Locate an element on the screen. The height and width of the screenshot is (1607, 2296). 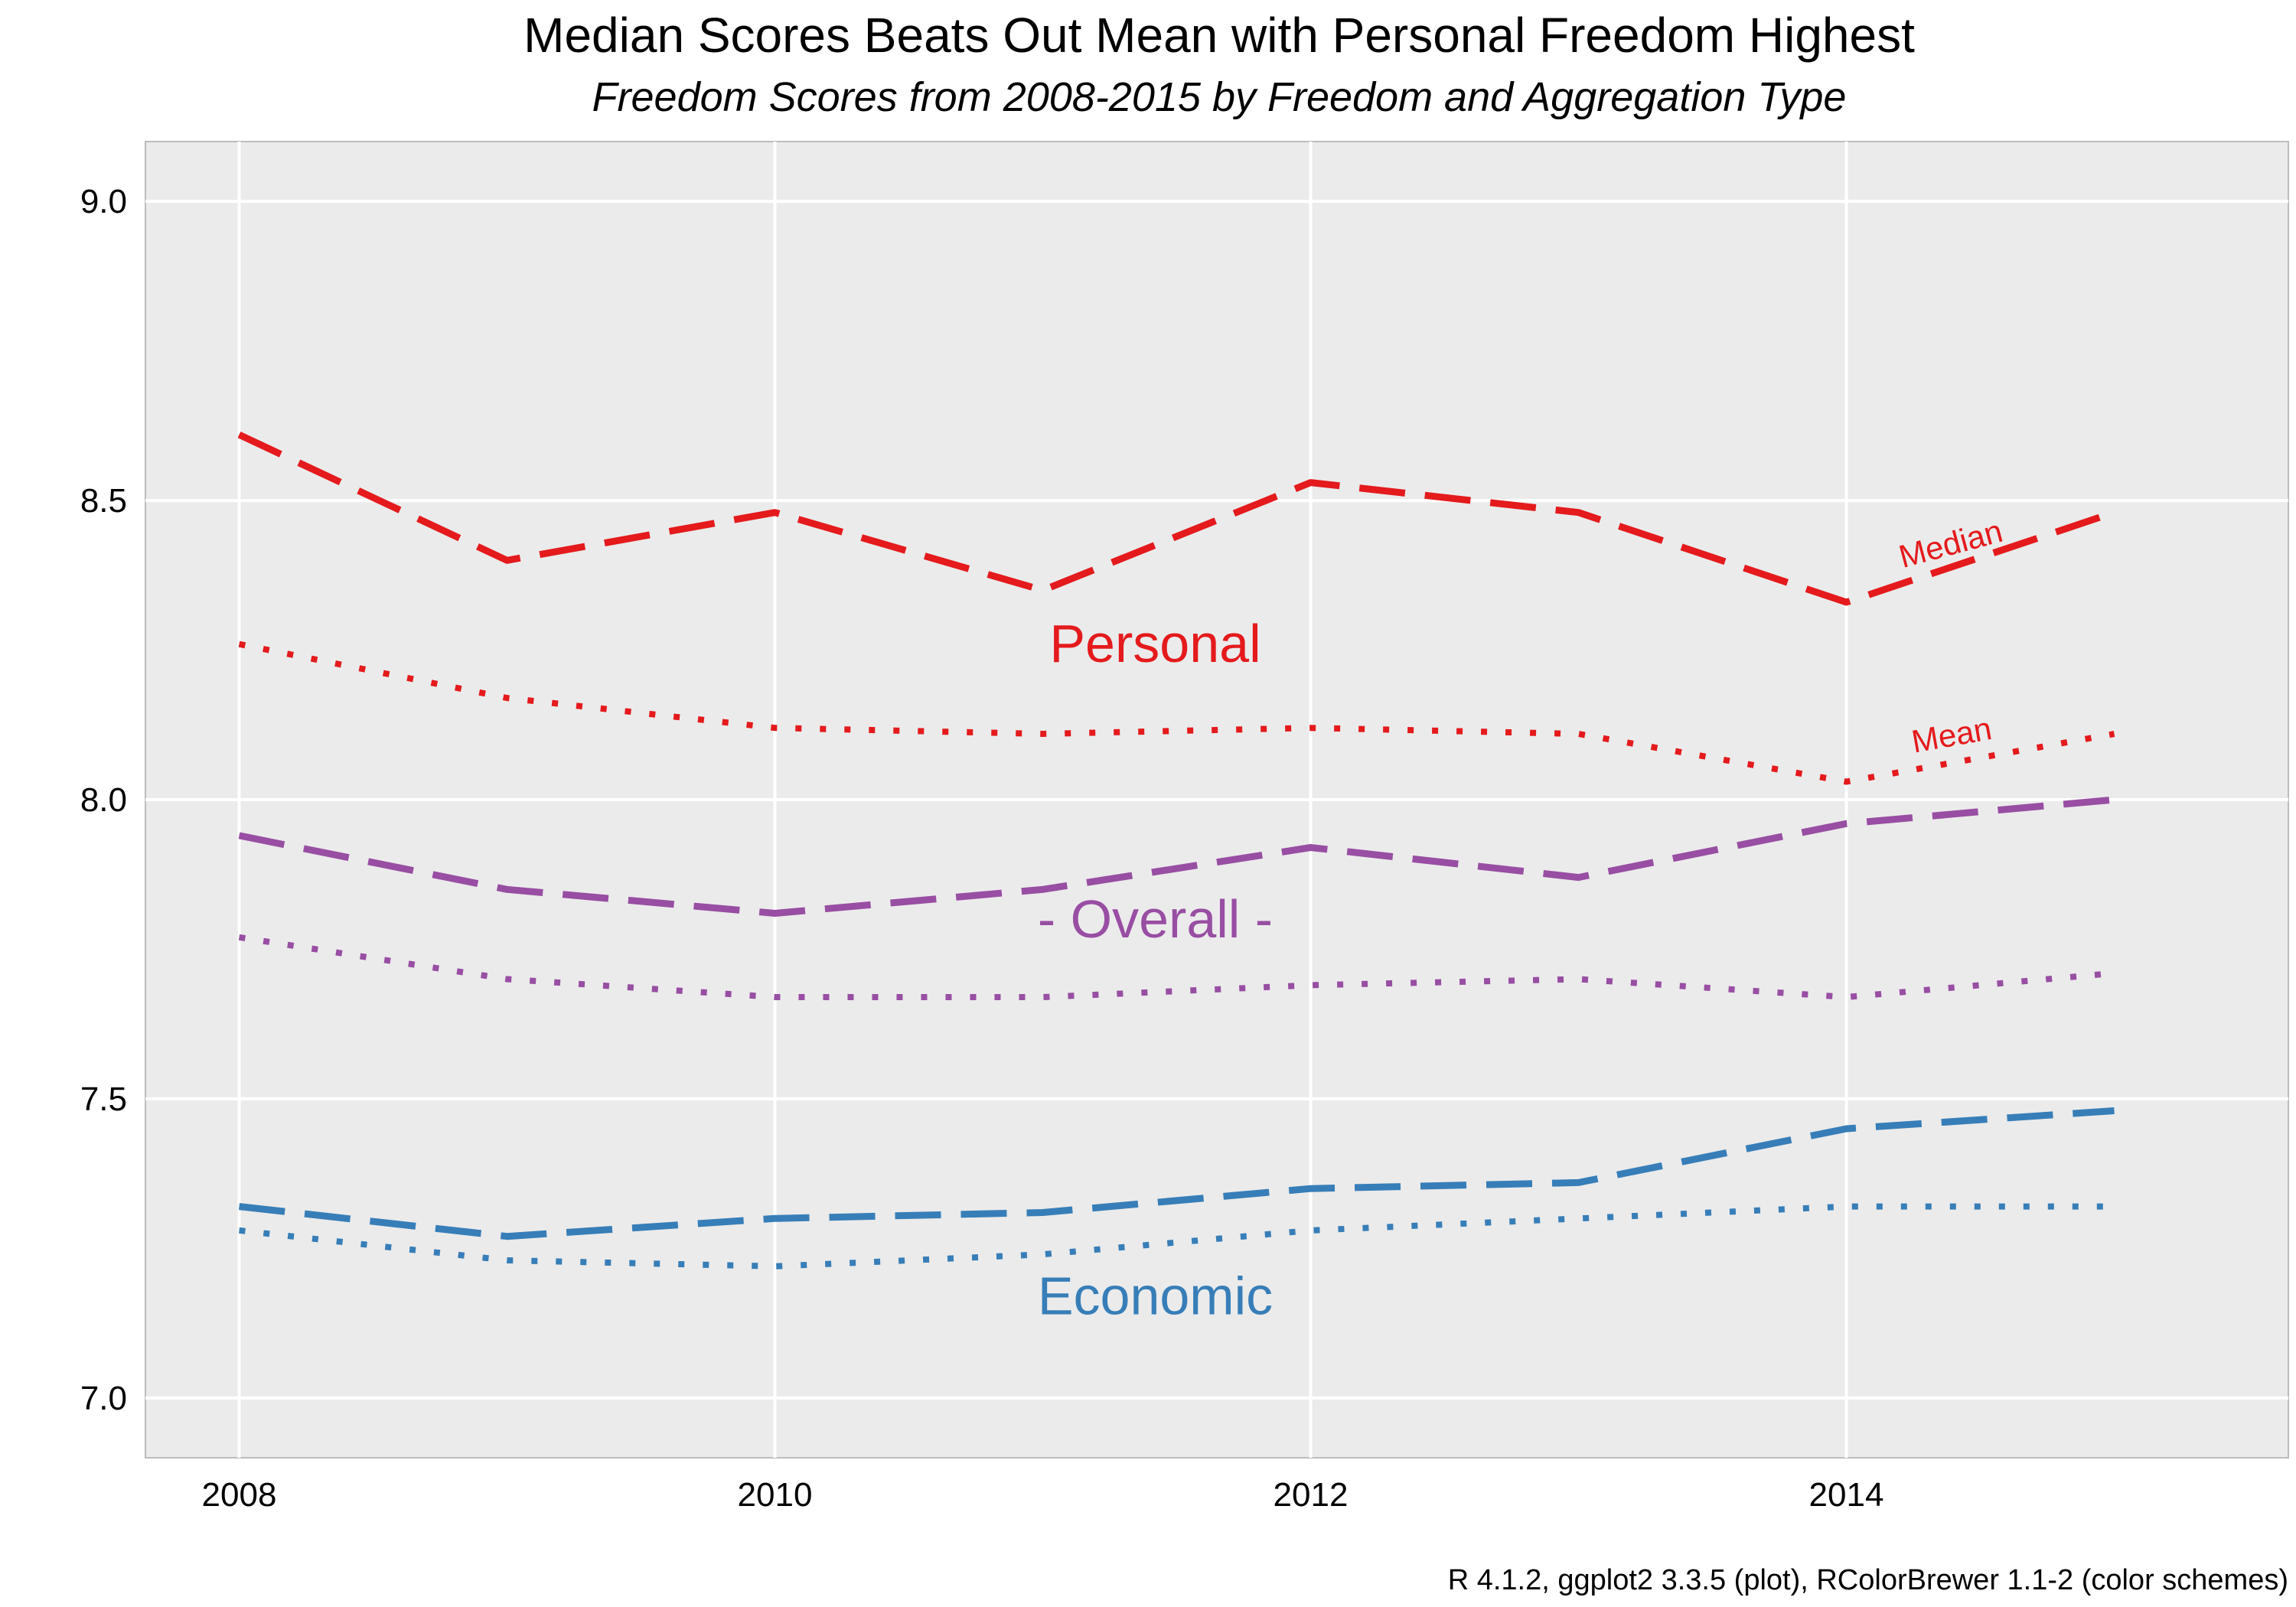
series-line-personal-mean is located at coordinates (1176, 713).